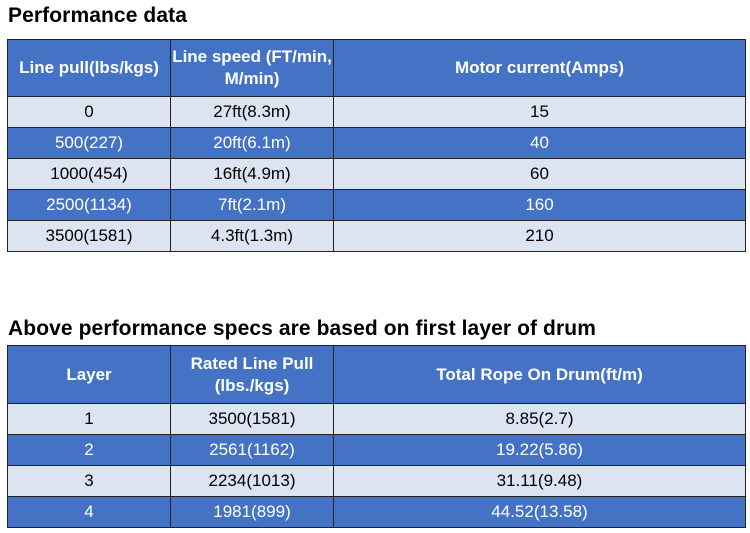  Describe the element at coordinates (98, 15) in the screenshot. I see `performance-title: Performance data` at that location.